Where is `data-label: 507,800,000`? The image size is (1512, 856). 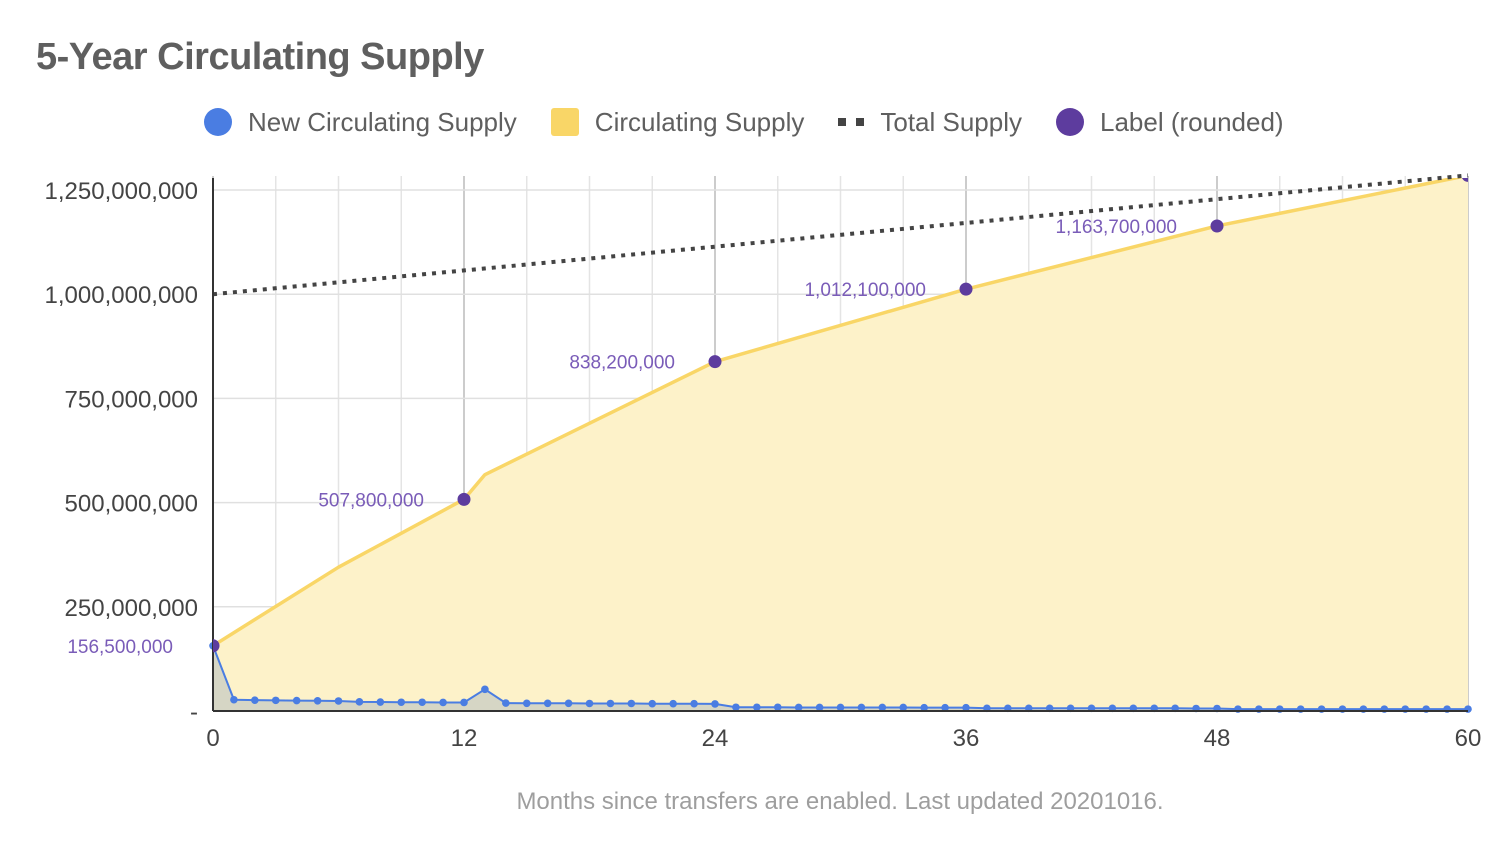
data-label: 507,800,000 is located at coordinates (371, 500).